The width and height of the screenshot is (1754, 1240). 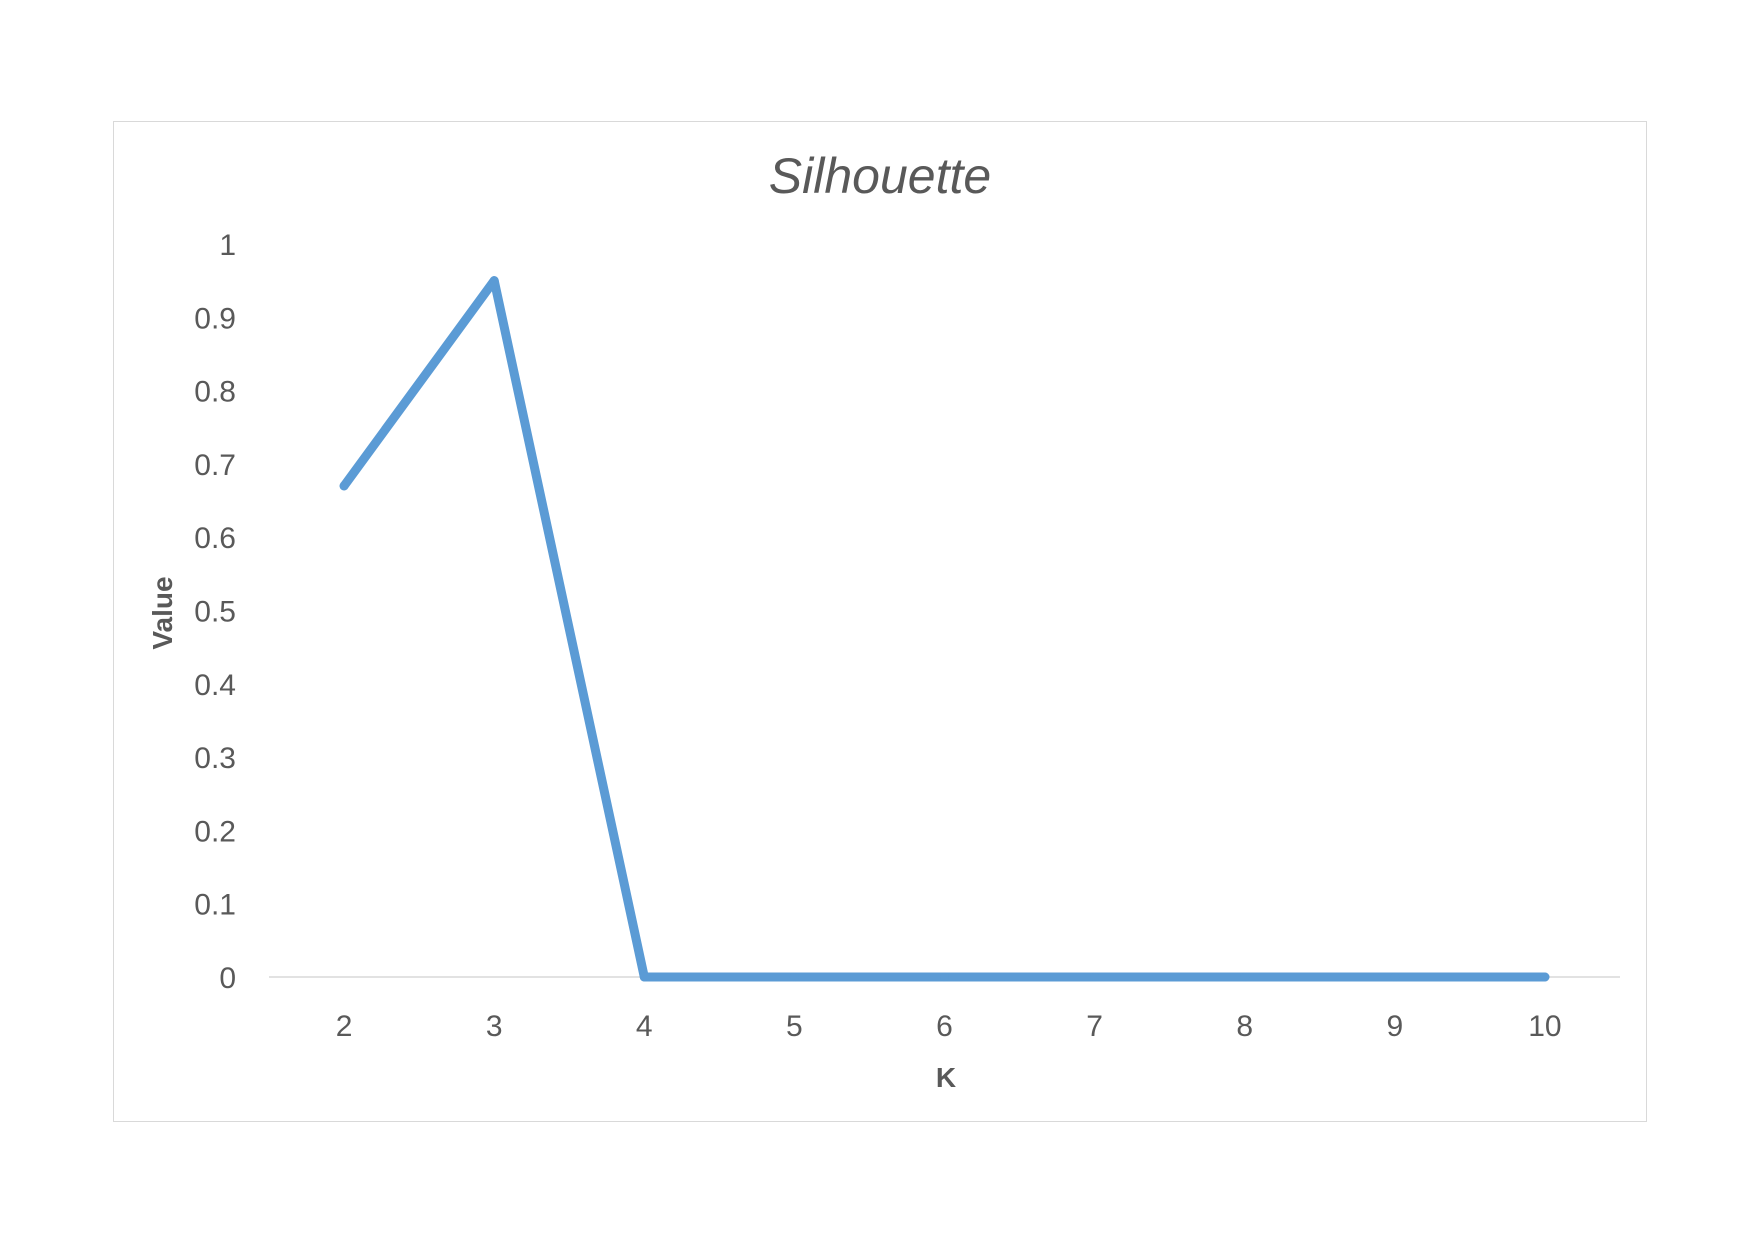 What do you see at coordinates (227, 978) in the screenshot?
I see `y-tick-label: 0` at bounding box center [227, 978].